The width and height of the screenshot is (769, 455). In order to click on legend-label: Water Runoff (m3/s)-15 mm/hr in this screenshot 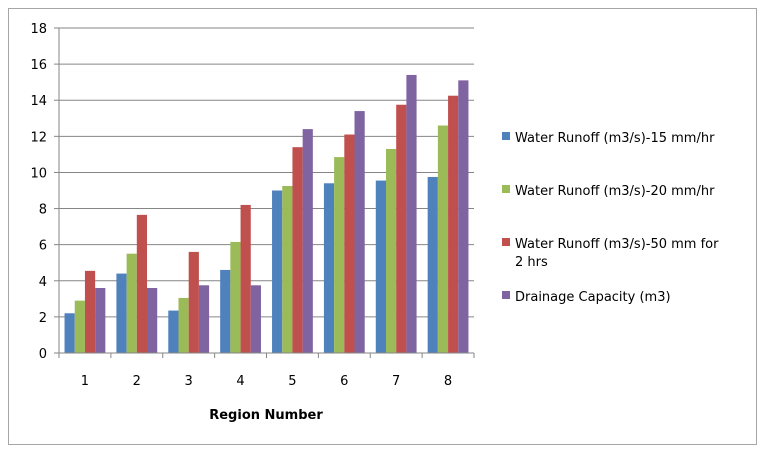, I will do `click(615, 138)`.